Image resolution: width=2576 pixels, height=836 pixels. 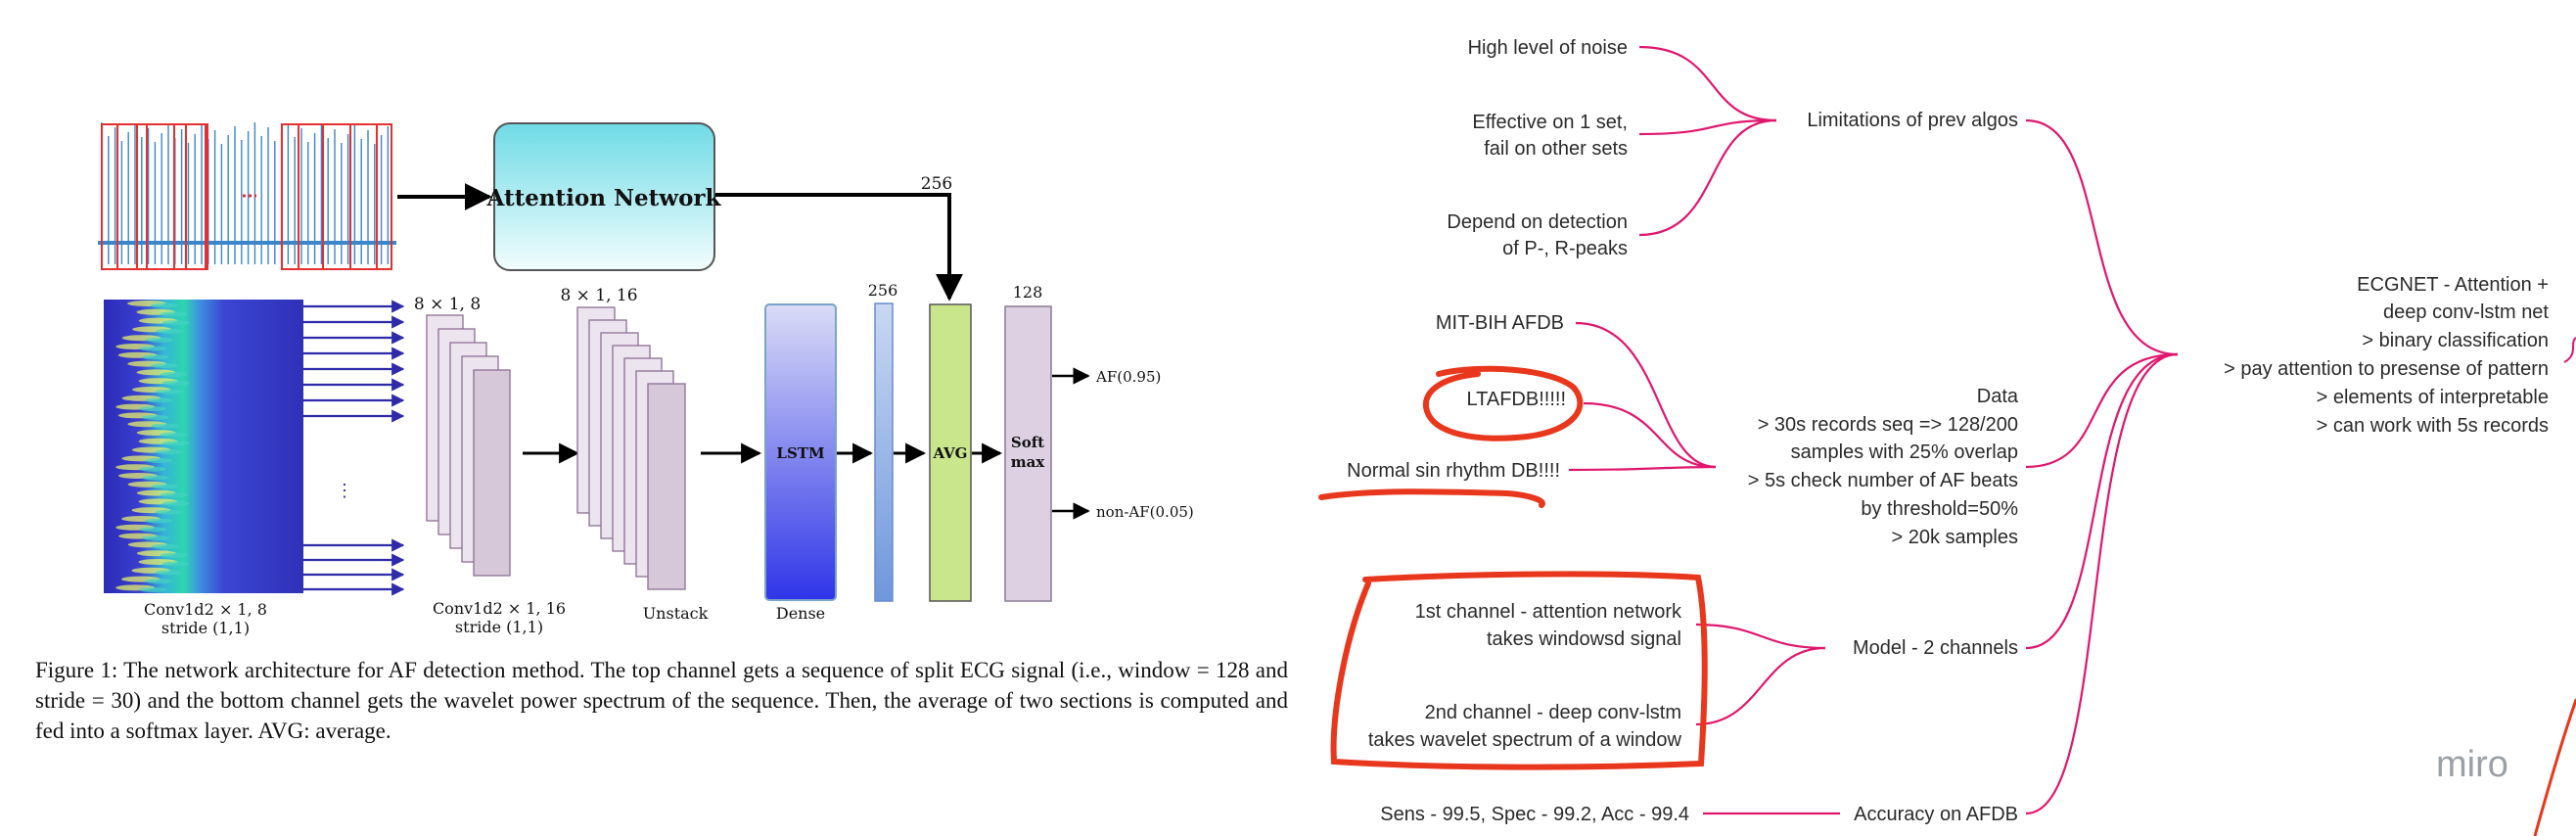 I want to click on dim-128: 128, so click(x=1028, y=292).